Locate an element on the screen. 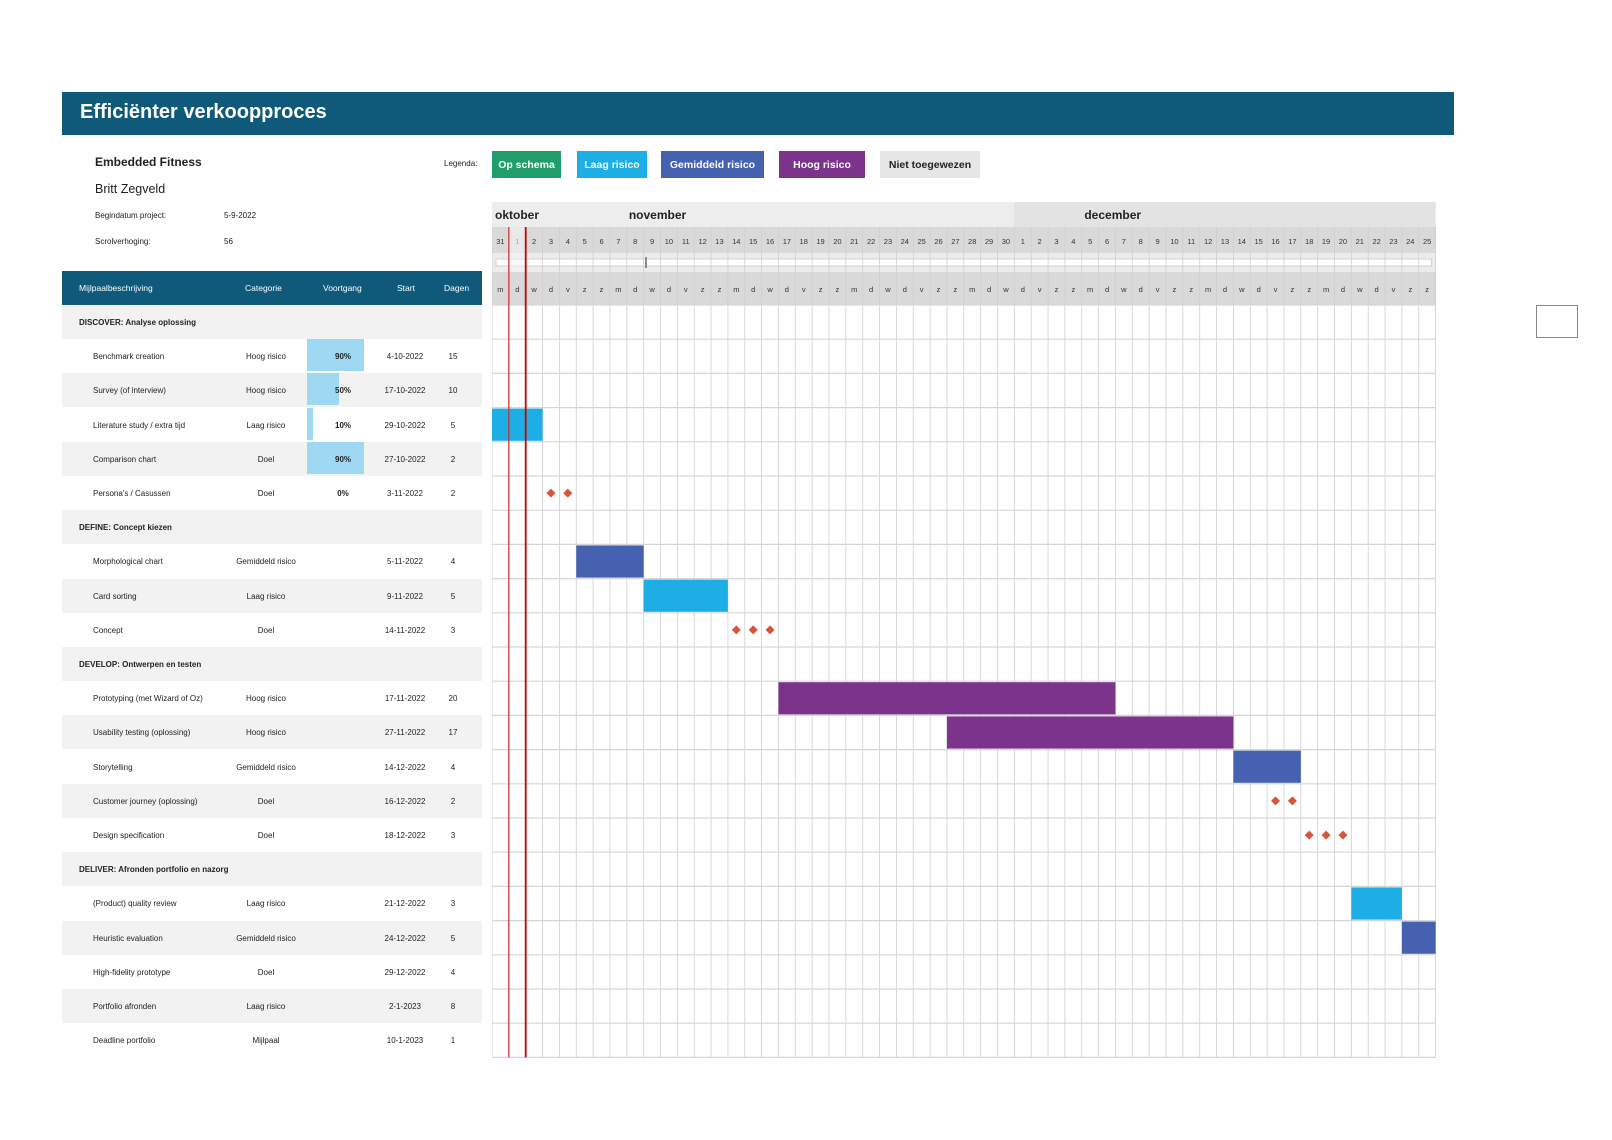 This screenshot has width=1612, height=1140. task-row: Deadline portfolio Mijlpaal 10-1-2023 1 is located at coordinates (272, 1040).